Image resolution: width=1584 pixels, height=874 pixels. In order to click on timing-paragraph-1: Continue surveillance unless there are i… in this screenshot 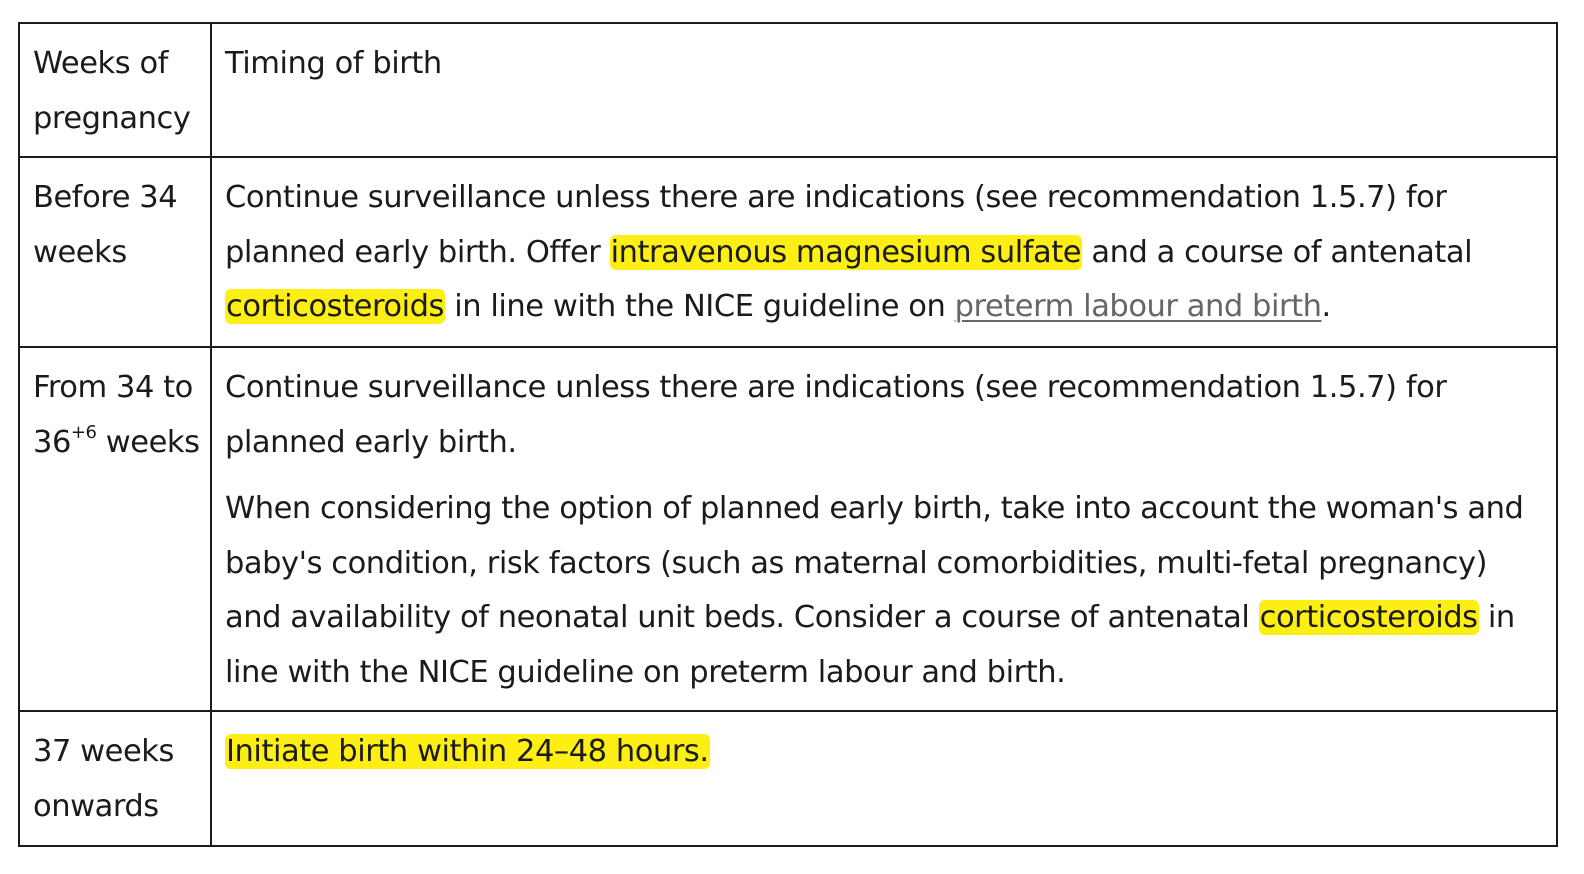, I will do `click(836, 415)`.